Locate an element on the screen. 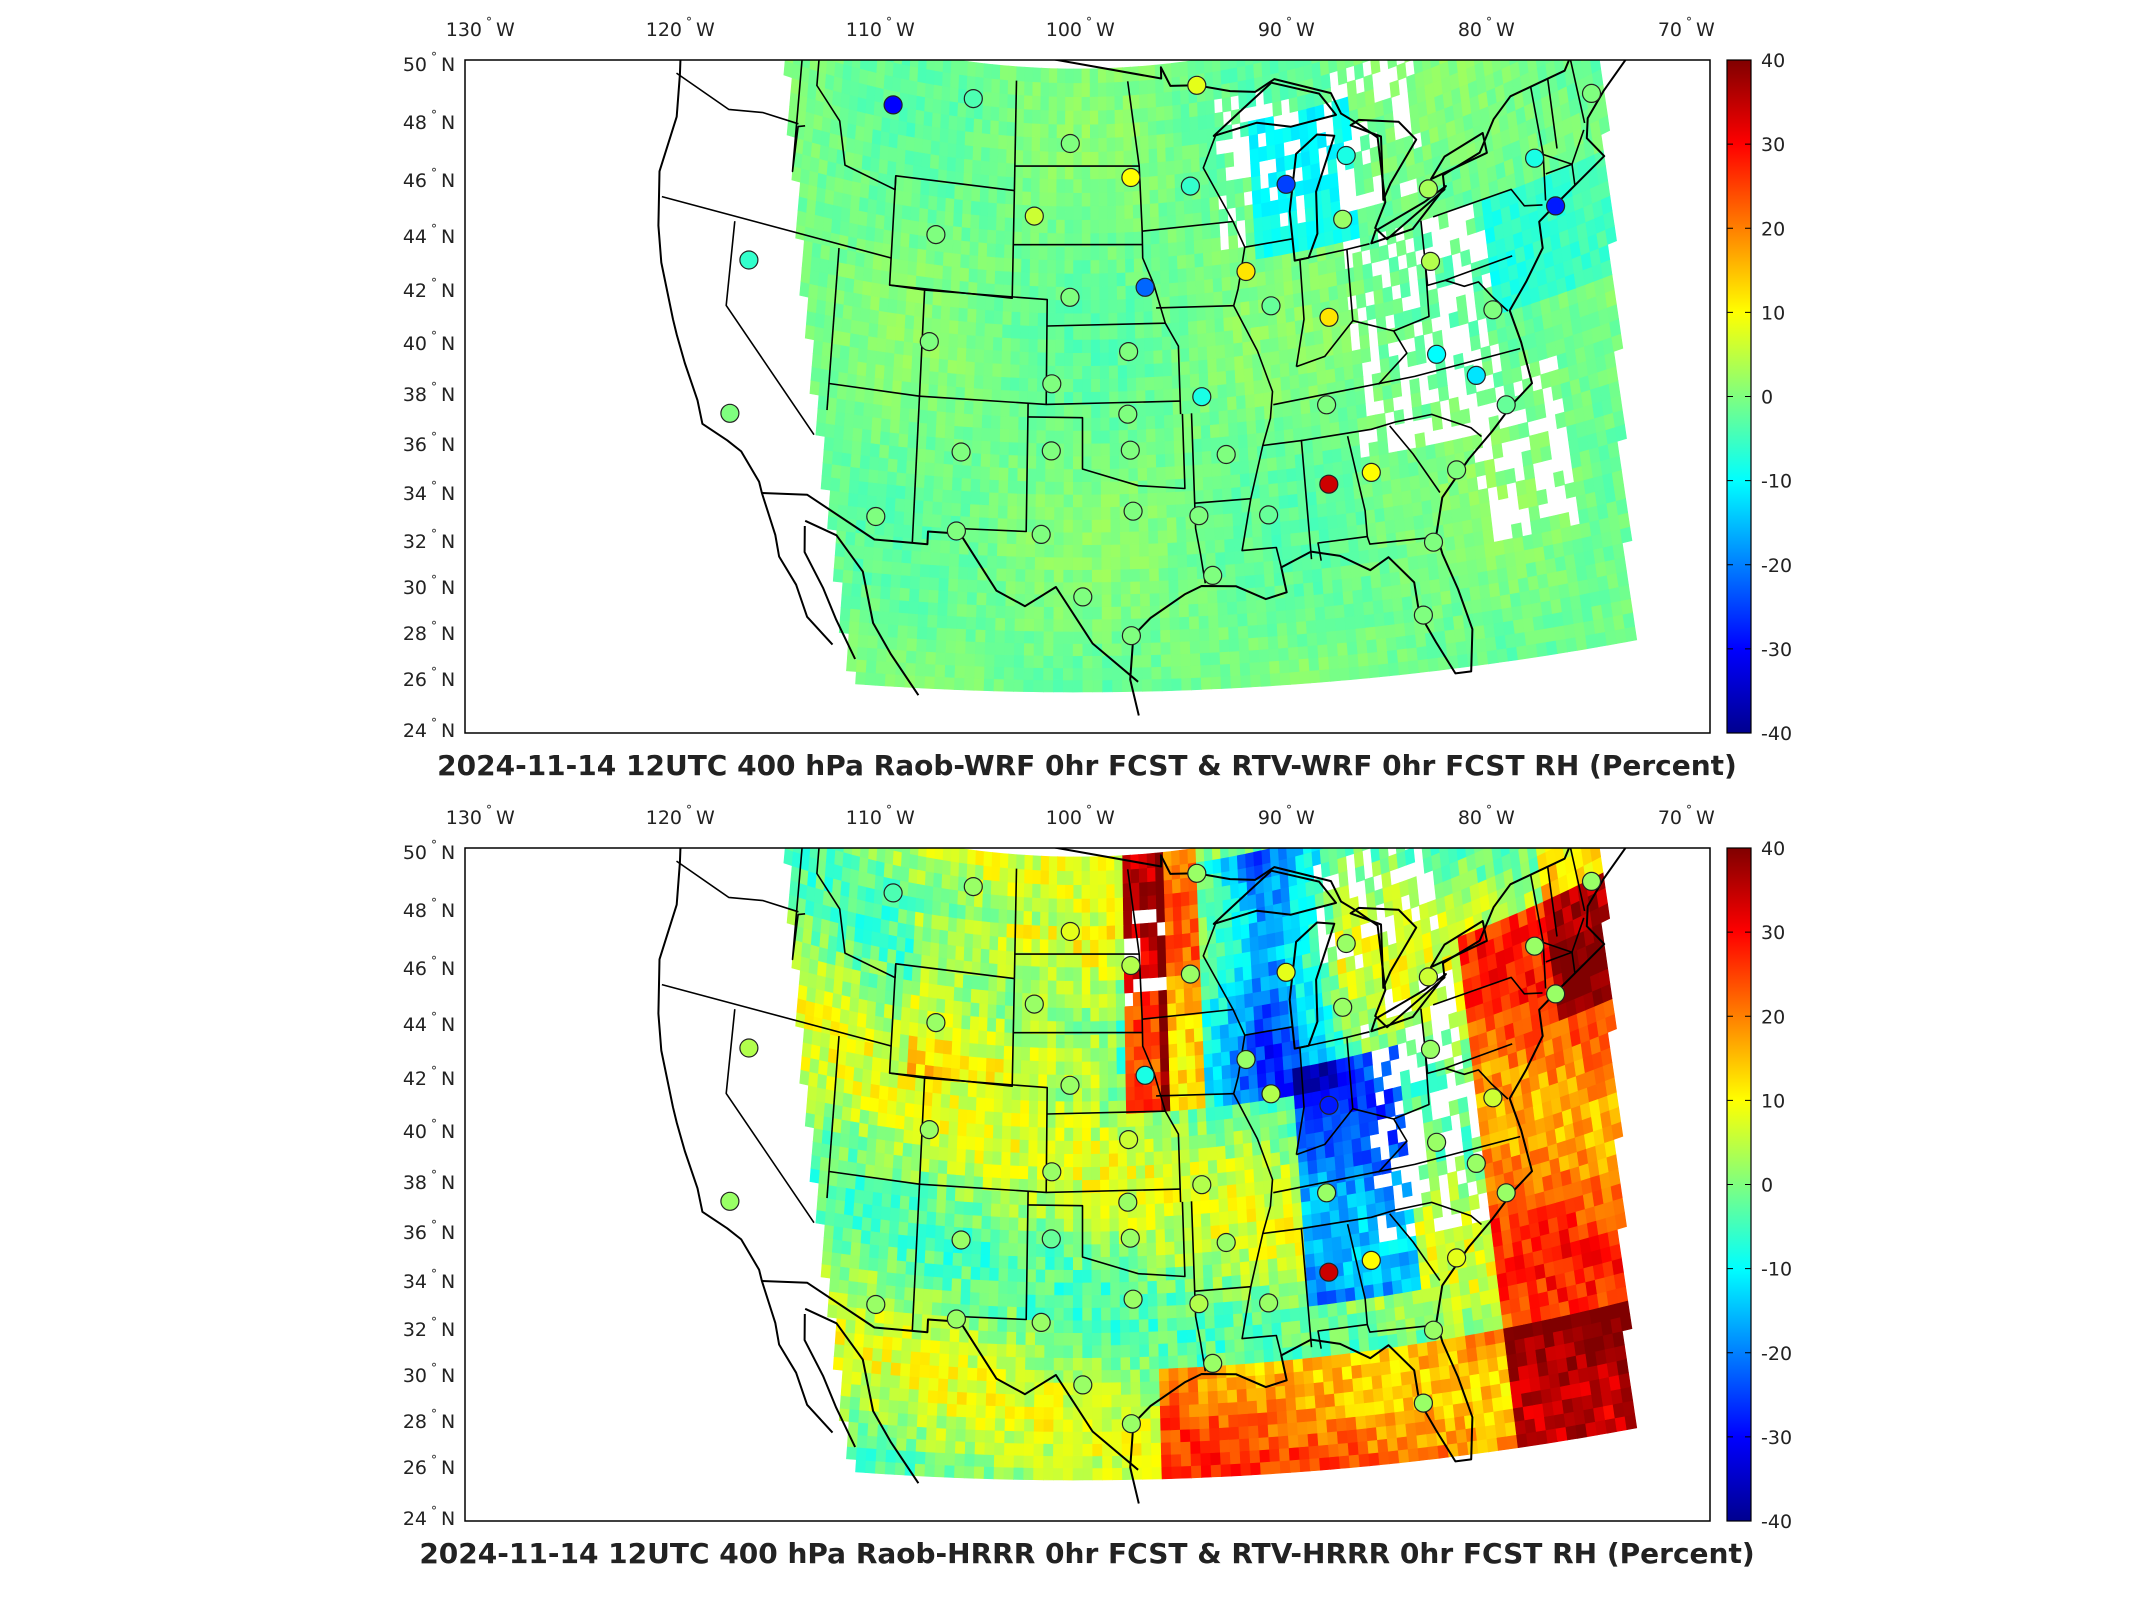 The image size is (2133, 1600). lat-tick-label: 26 is located at coordinates (415, 680).